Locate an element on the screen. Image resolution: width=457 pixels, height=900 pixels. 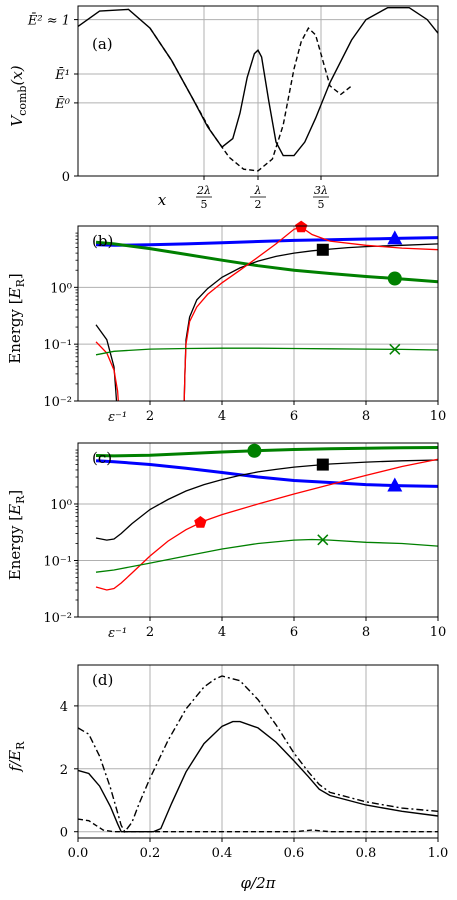
y-axis-label-c: Energy [ER] is located at coordinates (16, 535).